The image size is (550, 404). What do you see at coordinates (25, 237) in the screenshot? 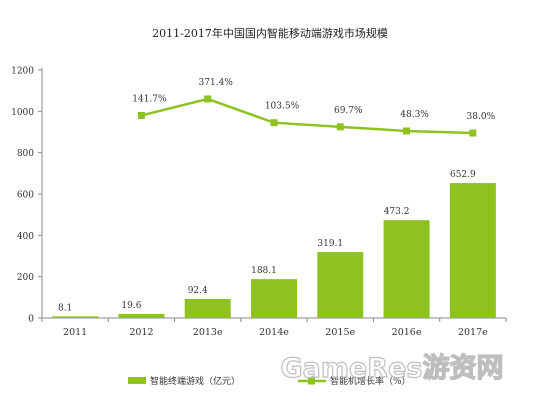
I see `y-tick-label: 400` at bounding box center [25, 237].